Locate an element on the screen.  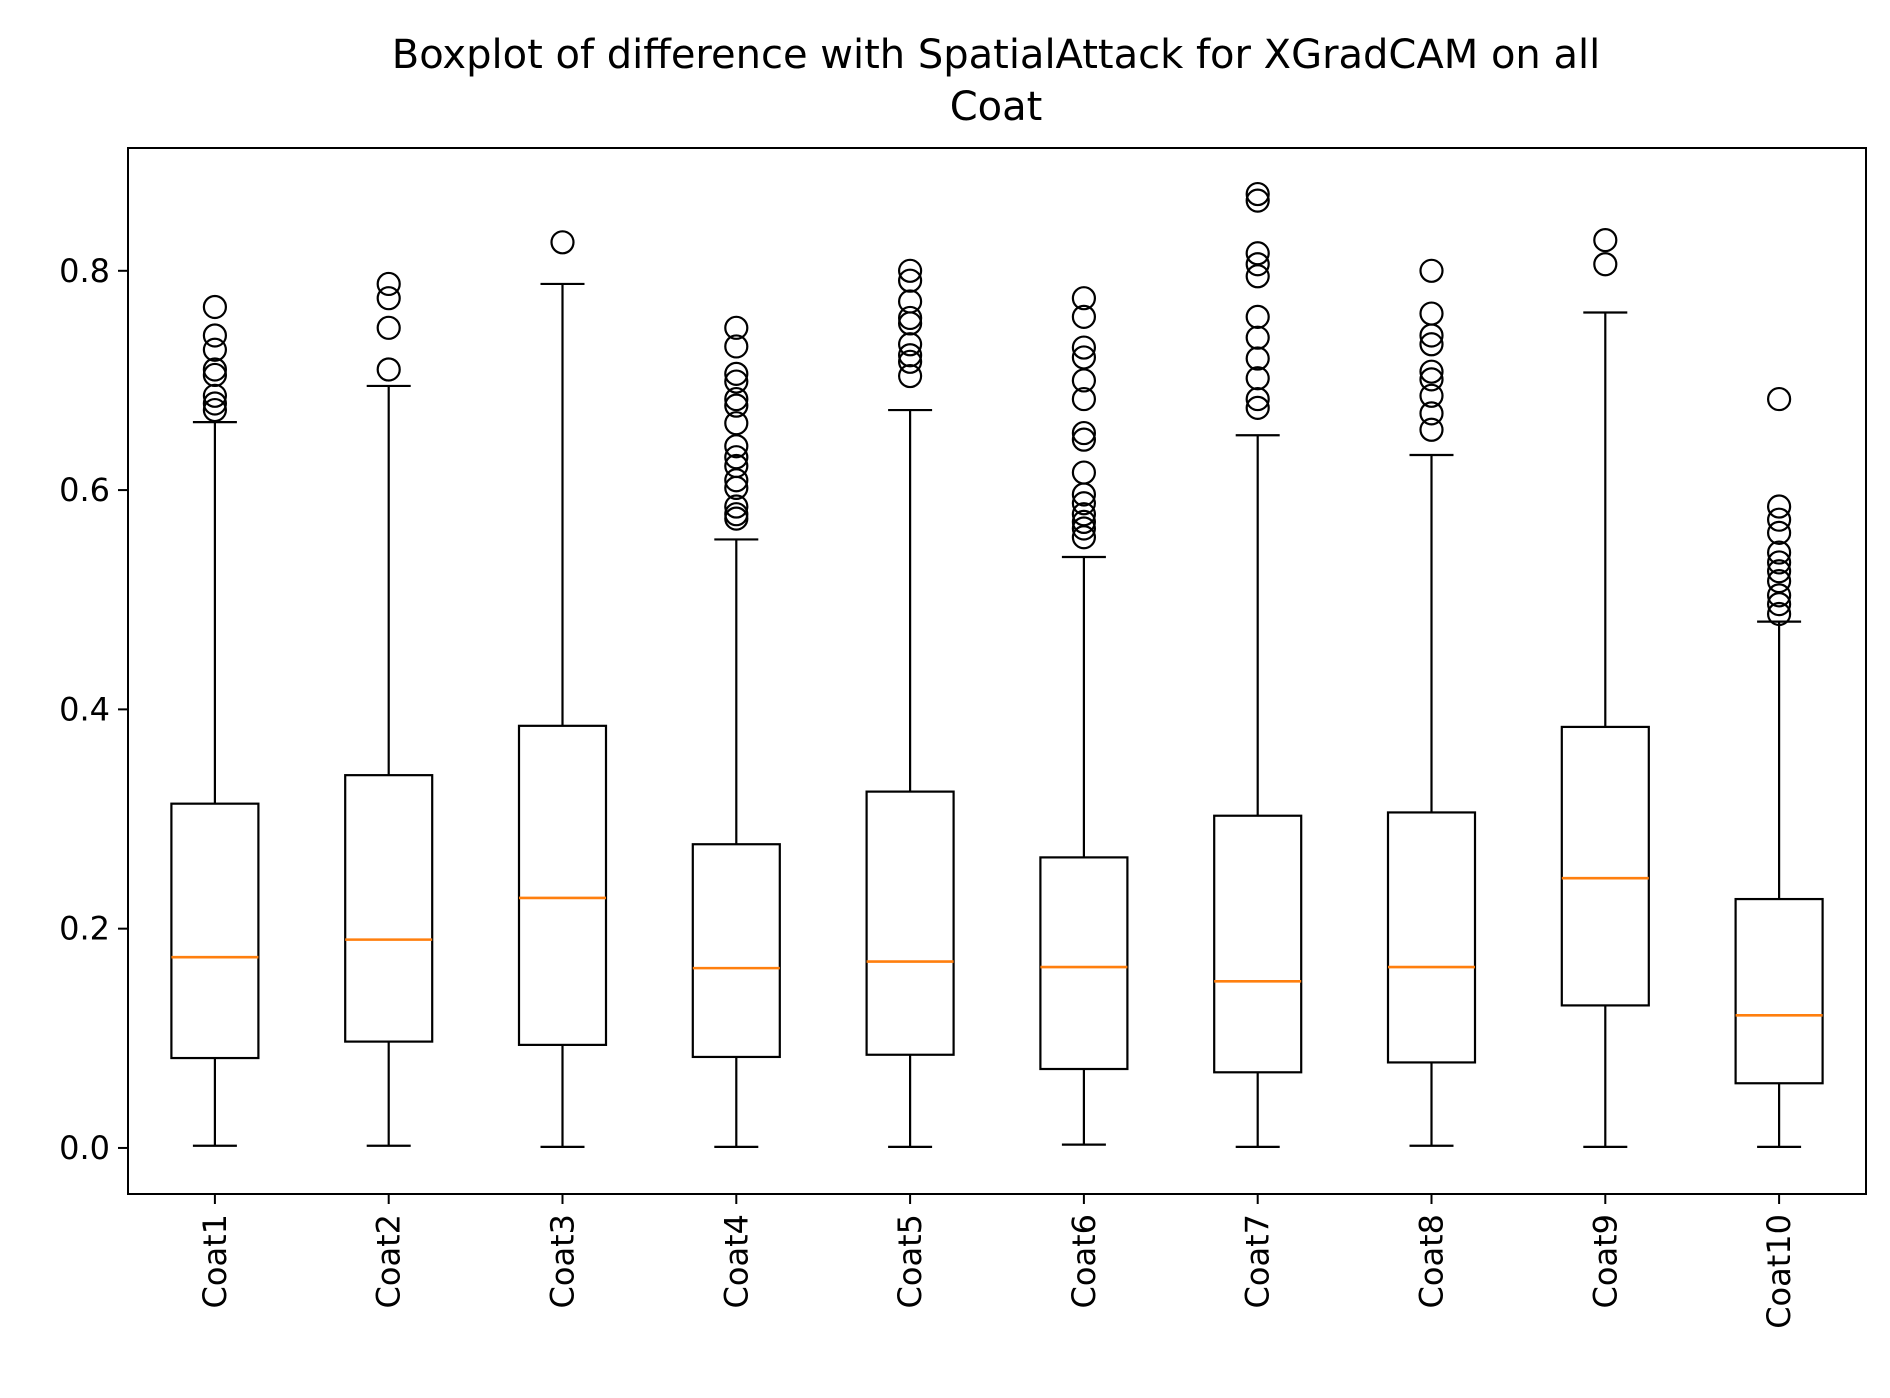
x-tick-label: Coat2 is located at coordinates (389, 1261).